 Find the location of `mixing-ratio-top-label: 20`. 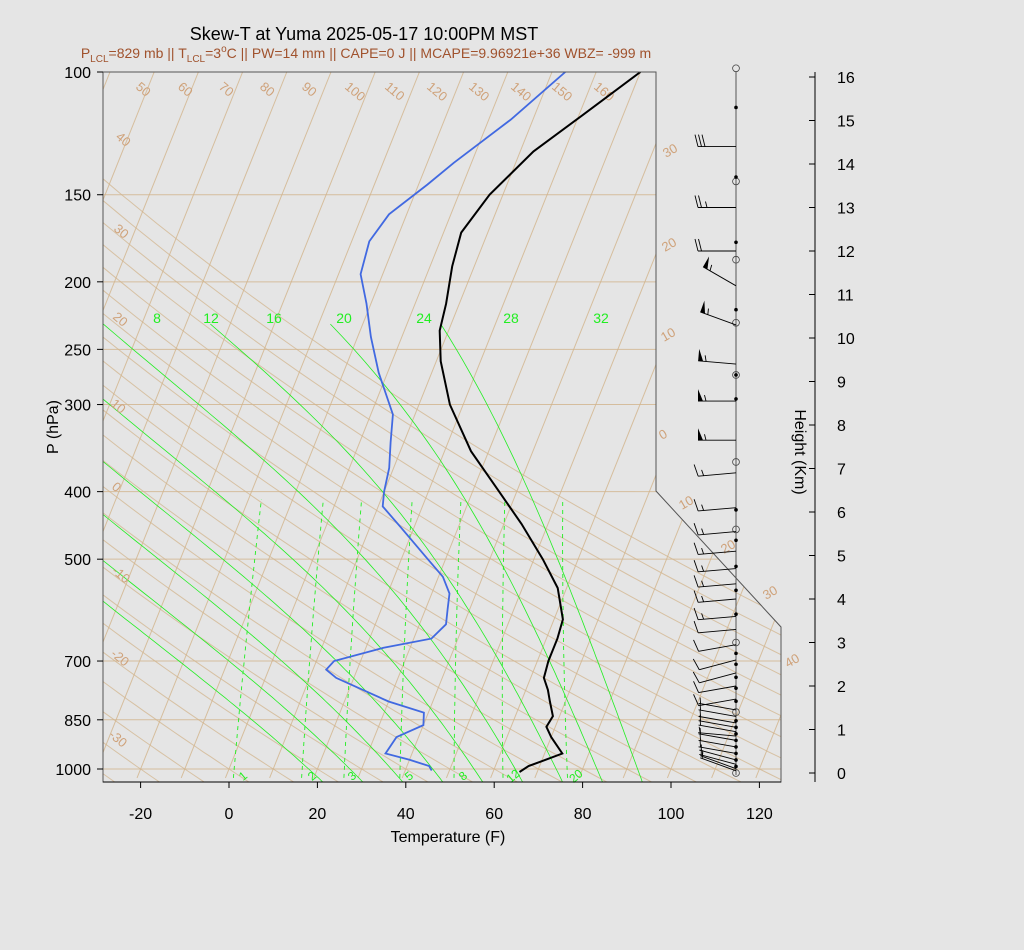

mixing-ratio-top-label: 20 is located at coordinates (344, 318).